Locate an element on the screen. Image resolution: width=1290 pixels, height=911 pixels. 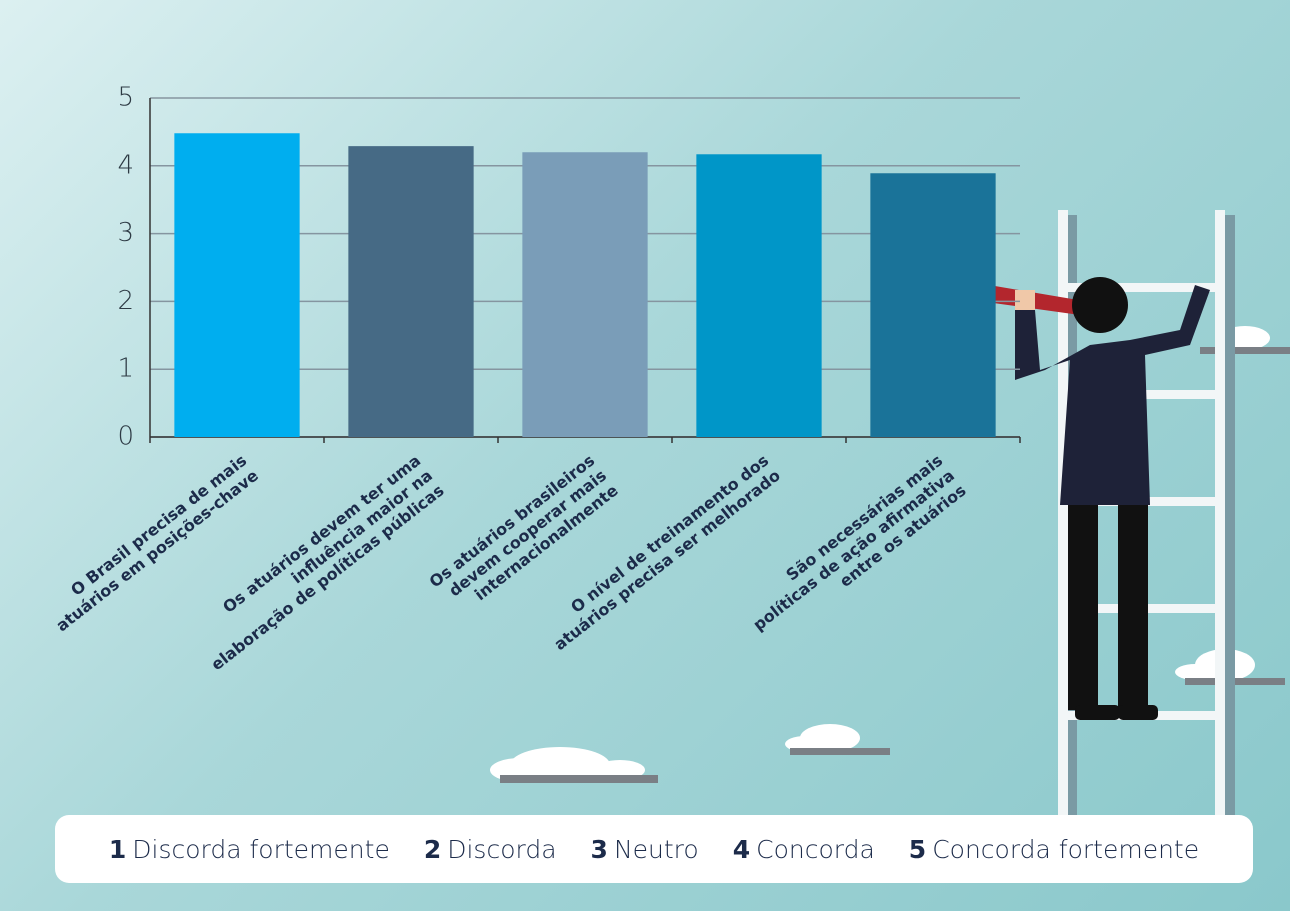
legend-label: Concorda fortemente is located at coordinates (1066, 849).